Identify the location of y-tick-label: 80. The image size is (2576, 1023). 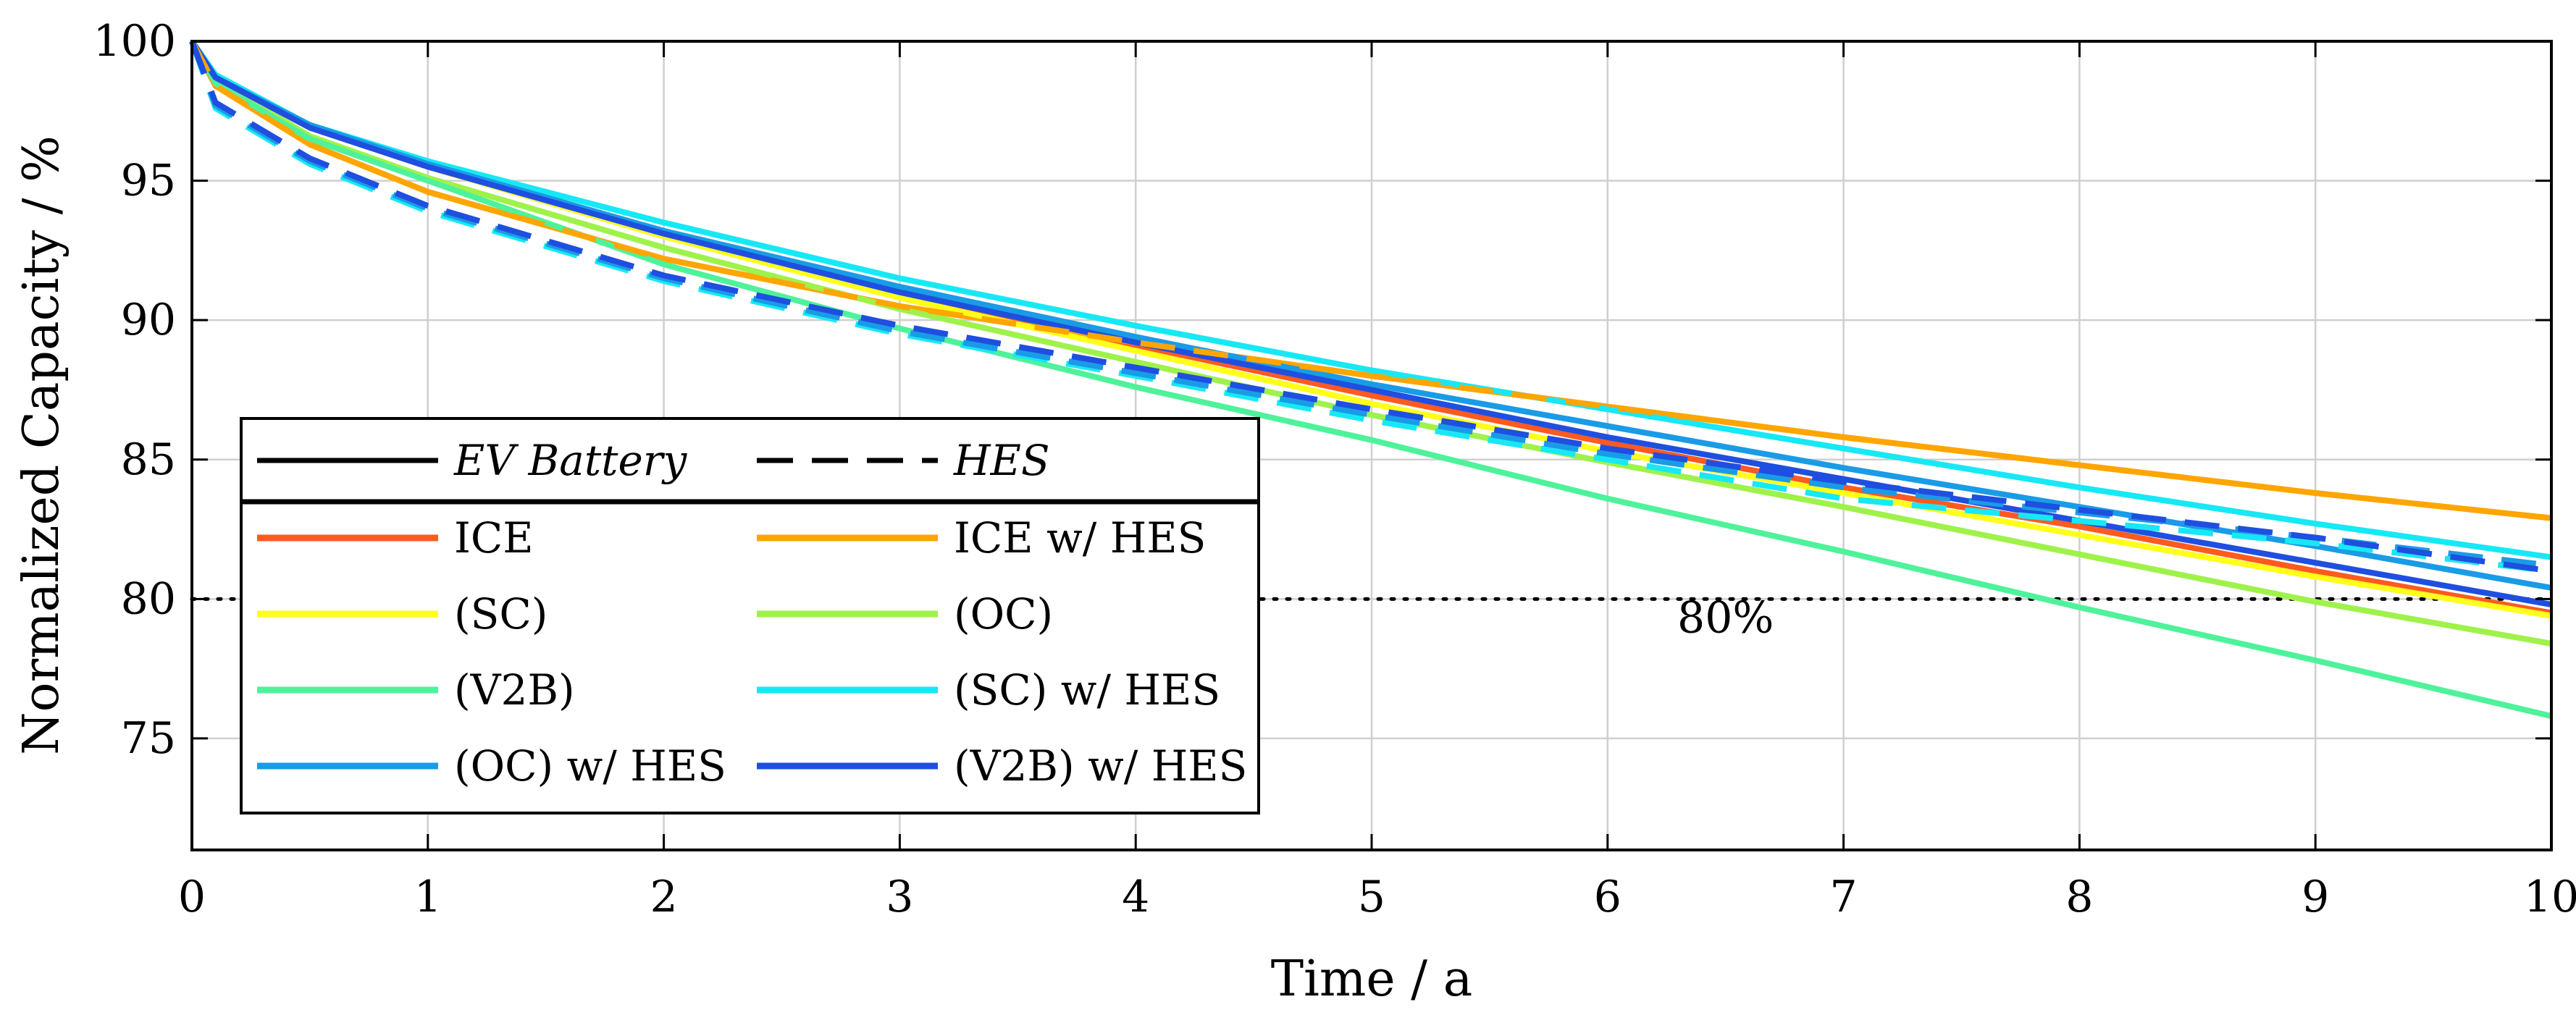
(148, 598).